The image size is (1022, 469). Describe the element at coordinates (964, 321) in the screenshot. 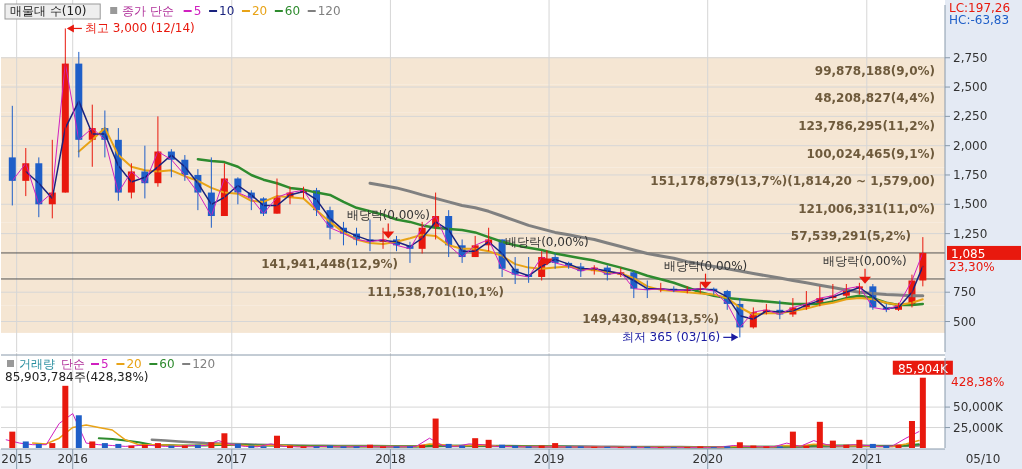

I see `y-tick-label: 500` at that location.